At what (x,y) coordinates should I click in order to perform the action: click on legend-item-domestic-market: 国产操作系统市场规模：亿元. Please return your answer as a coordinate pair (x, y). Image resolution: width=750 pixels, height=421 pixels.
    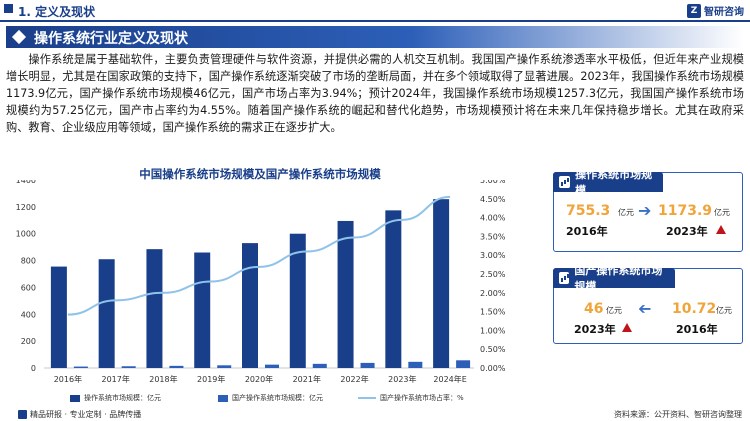
    Looking at the image, I should click on (270, 398).